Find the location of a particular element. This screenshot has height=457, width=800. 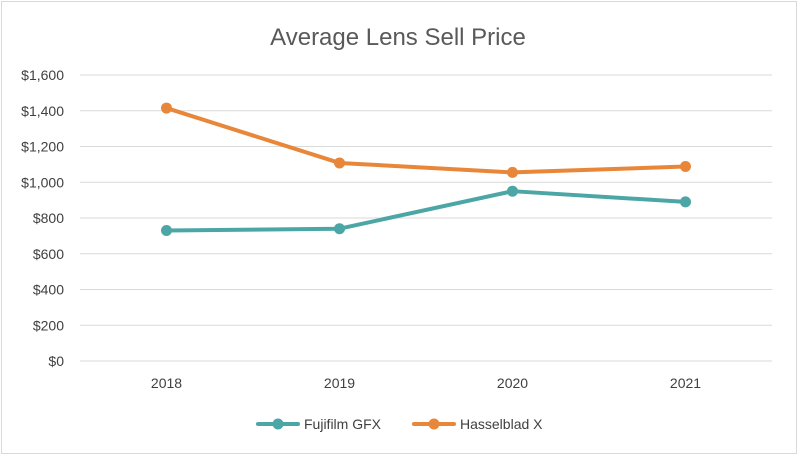

x-tick-label: 2021 is located at coordinates (685, 383).